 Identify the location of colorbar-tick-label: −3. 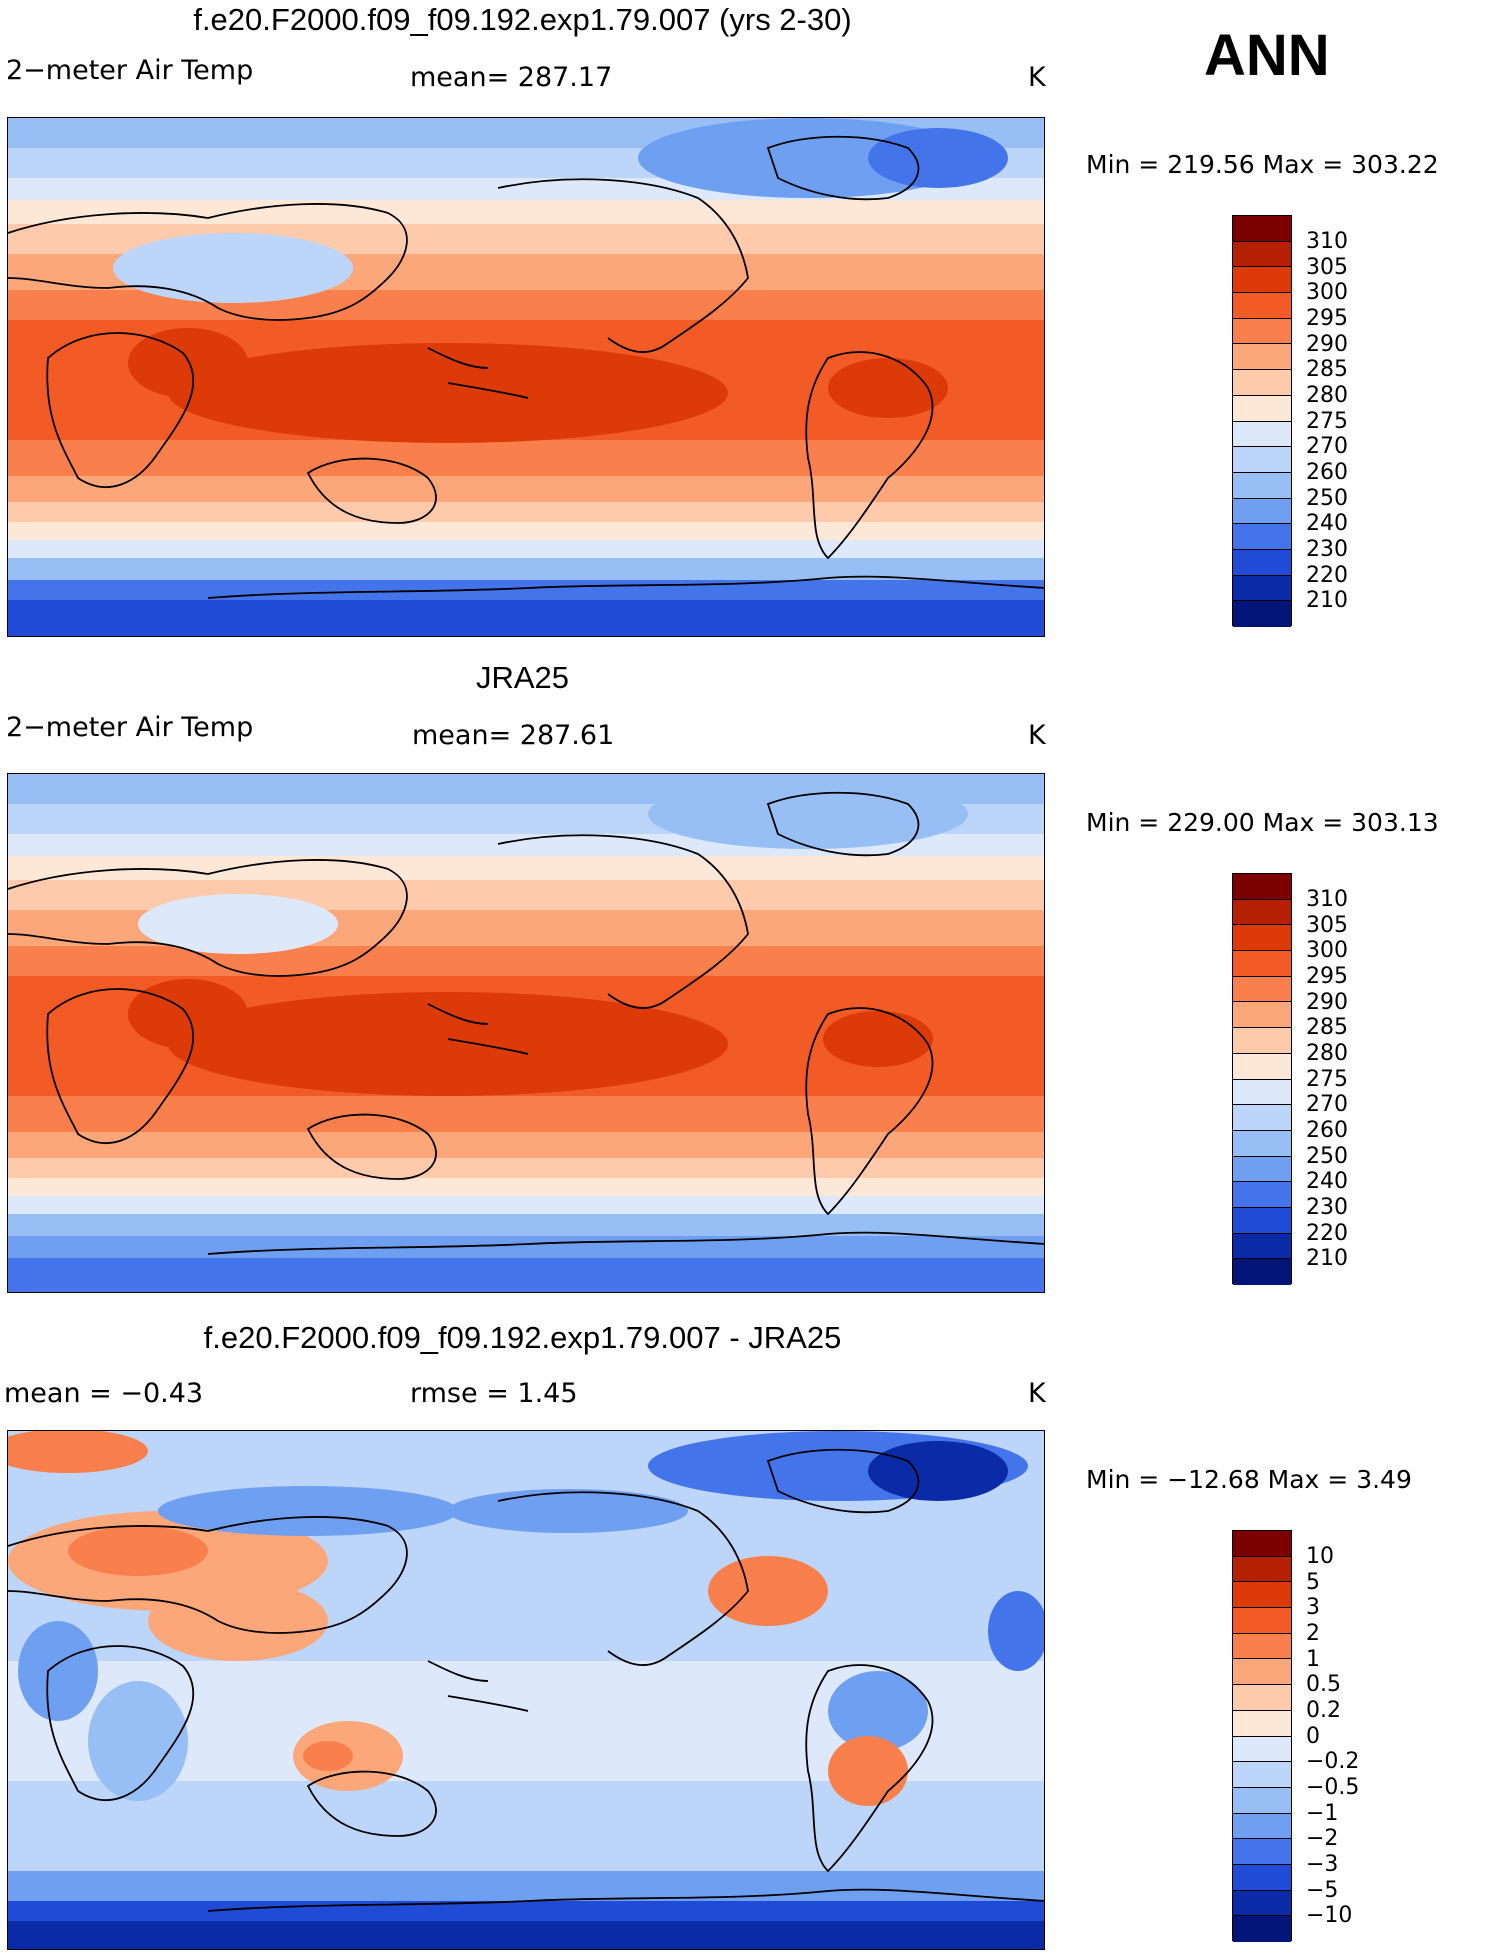
(1322, 1864).